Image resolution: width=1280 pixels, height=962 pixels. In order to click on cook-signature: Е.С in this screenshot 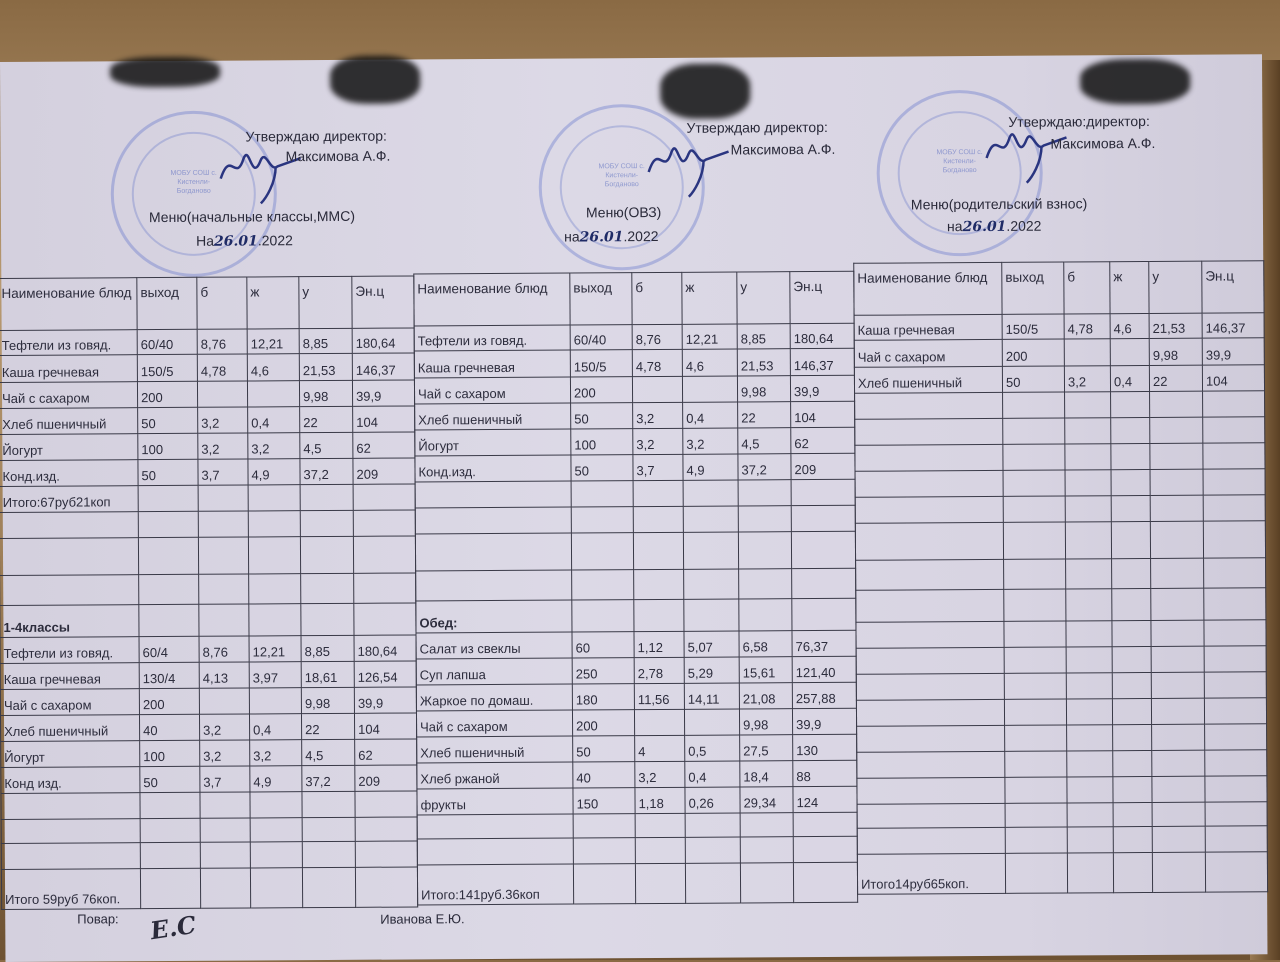, I will do `click(173, 927)`.